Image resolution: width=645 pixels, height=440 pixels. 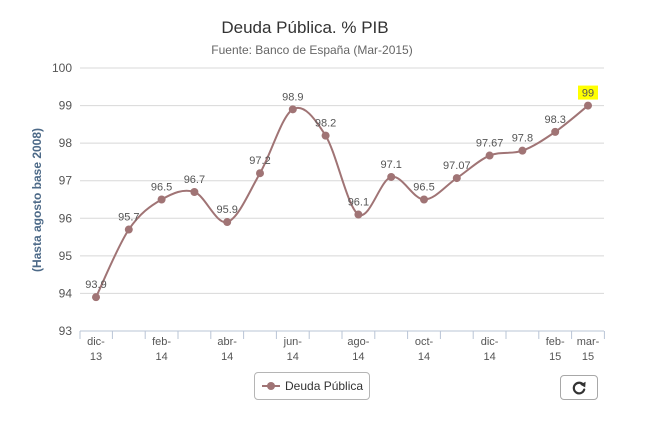 What do you see at coordinates (95, 285) in the screenshot?
I see `data-label: 93.9` at bounding box center [95, 285].